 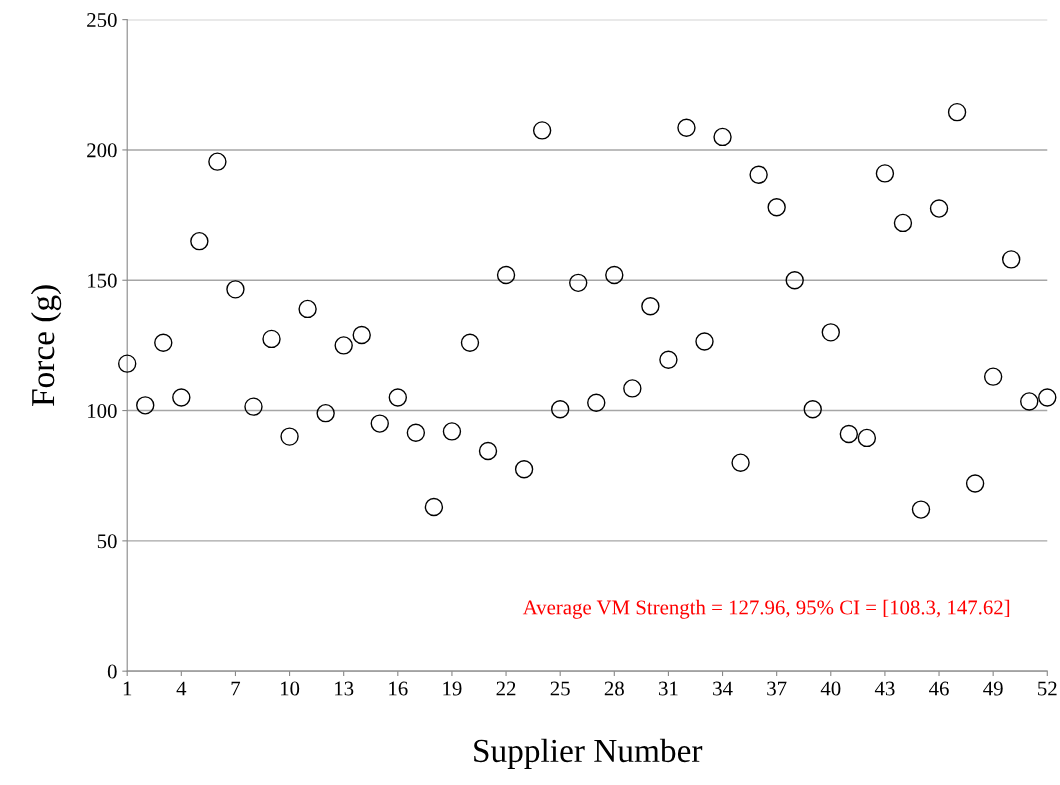 What do you see at coordinates (452, 688) in the screenshot?
I see `x-tick-label: 19` at bounding box center [452, 688].